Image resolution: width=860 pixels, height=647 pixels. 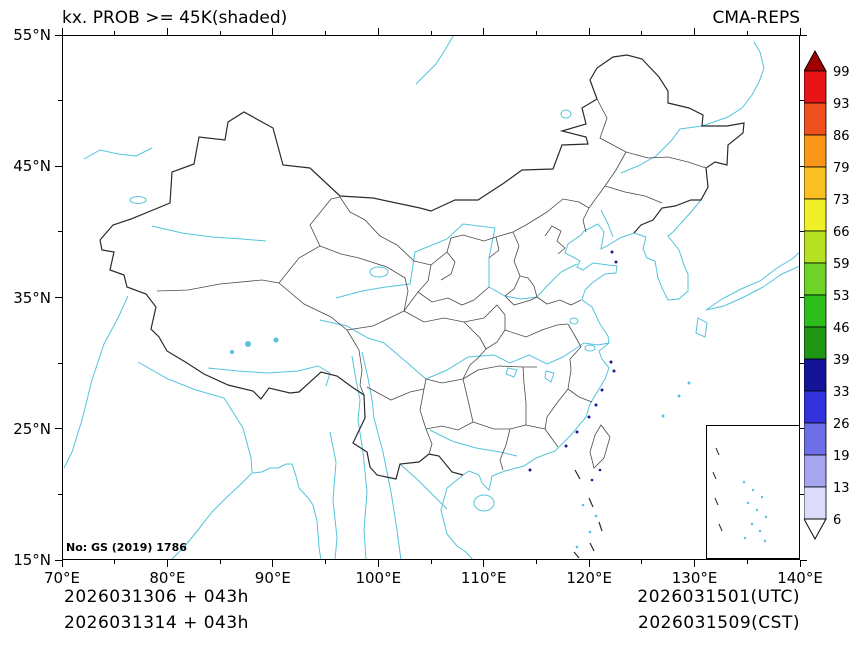 What do you see at coordinates (272, 578) in the screenshot?
I see `x-tick-label: 90°E` at bounding box center [272, 578].